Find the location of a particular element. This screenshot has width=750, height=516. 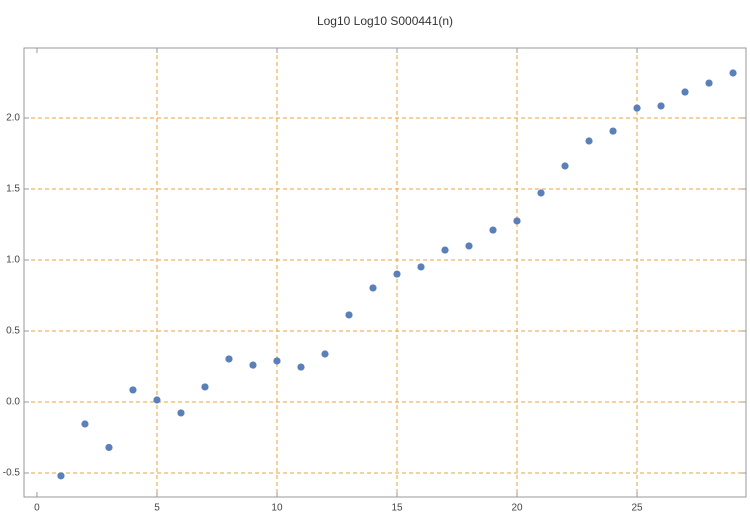

y-tick-label: 1.0 is located at coordinates (13, 260).